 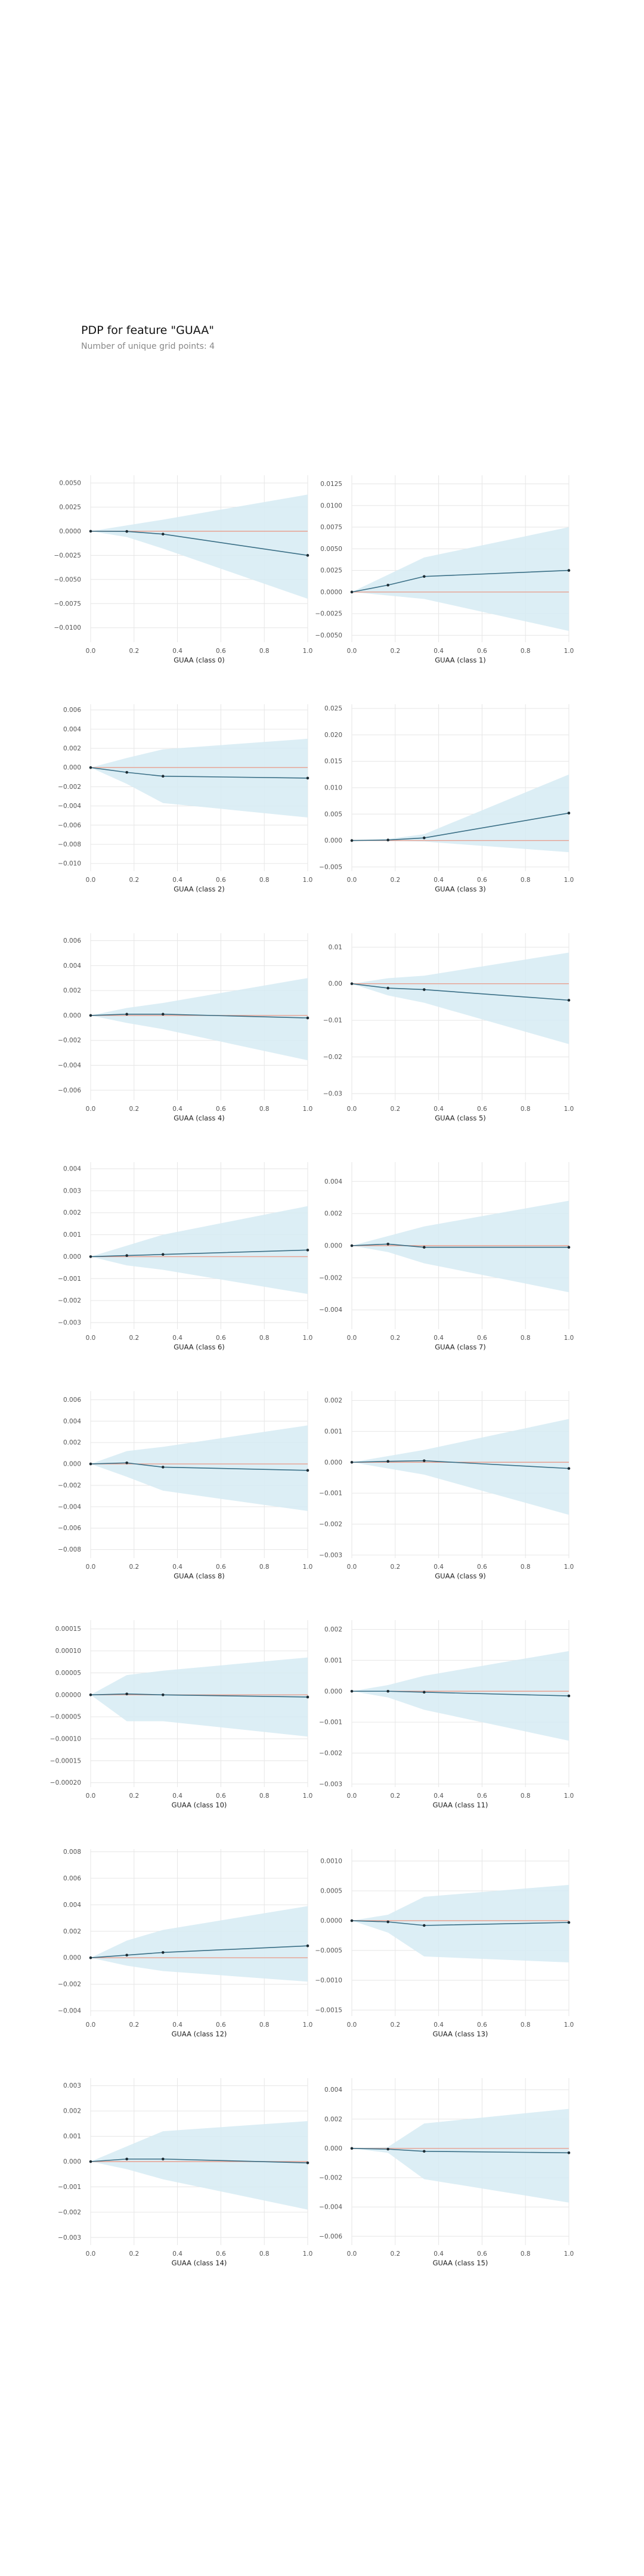 What do you see at coordinates (200, 2263) in the screenshot?
I see `x-axis-label: GUAA (class 14)` at bounding box center [200, 2263].